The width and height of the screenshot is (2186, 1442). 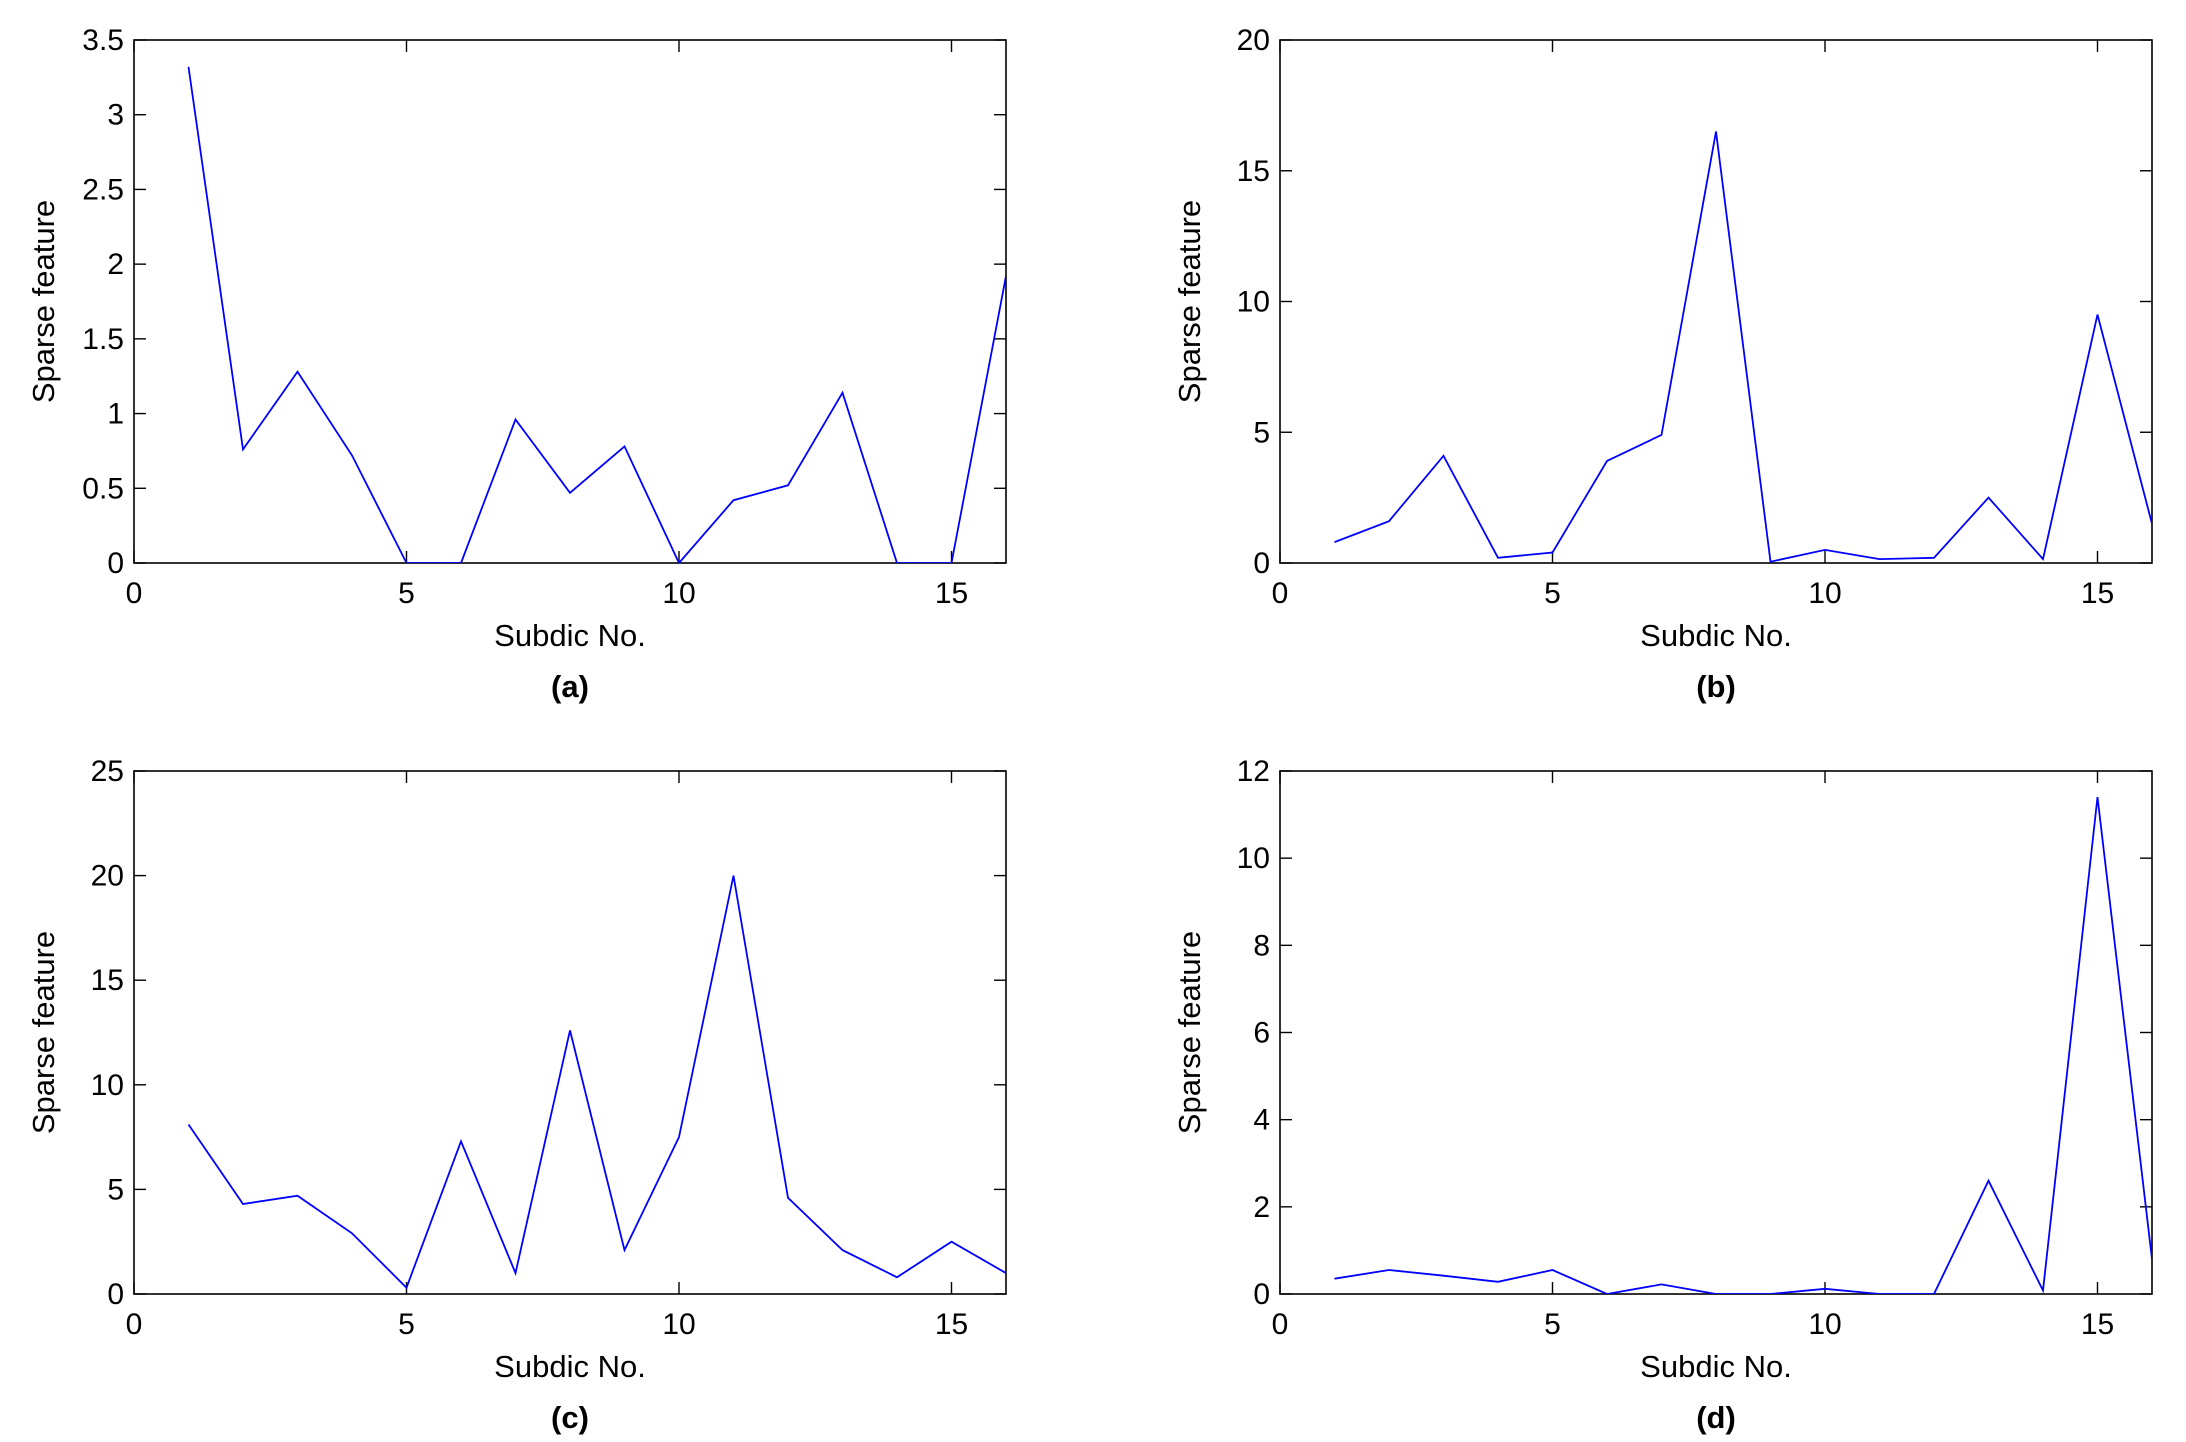 What do you see at coordinates (103, 339) in the screenshot?
I see `y-tick-label: 1.5` at bounding box center [103, 339].